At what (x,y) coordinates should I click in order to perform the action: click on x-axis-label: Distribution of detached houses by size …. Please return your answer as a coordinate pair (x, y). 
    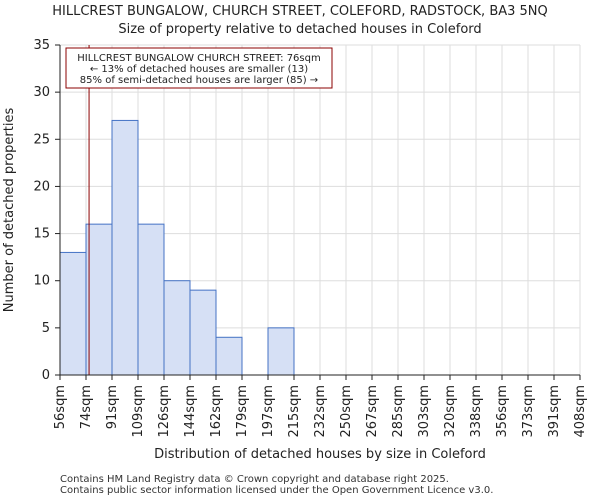
    Looking at the image, I should click on (320, 454).